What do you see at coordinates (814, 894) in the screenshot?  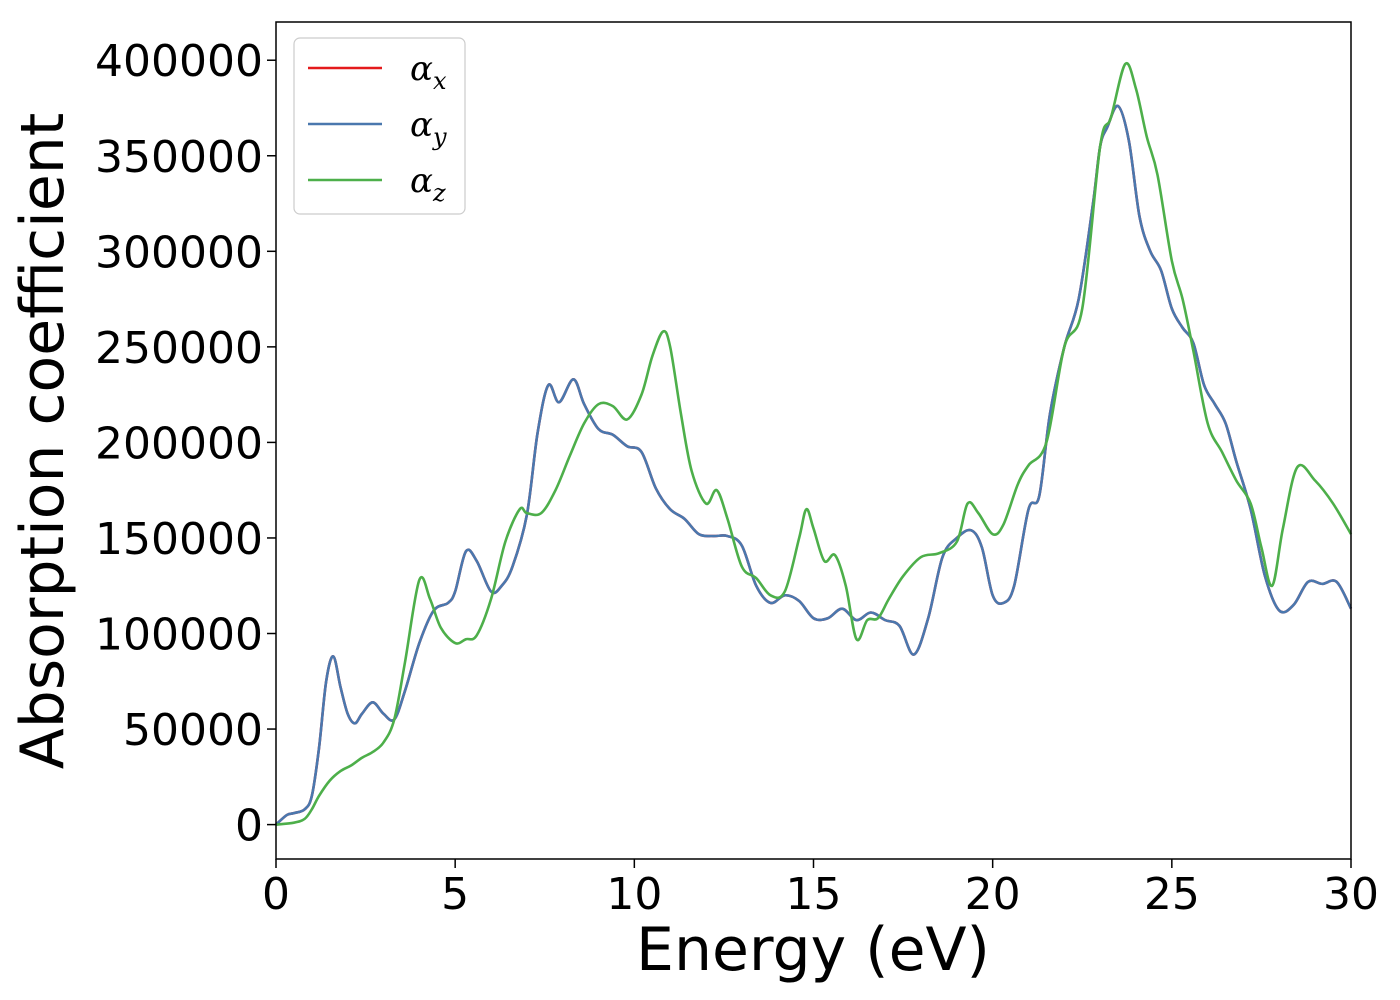 I see `x-tick-label: 15` at bounding box center [814, 894].